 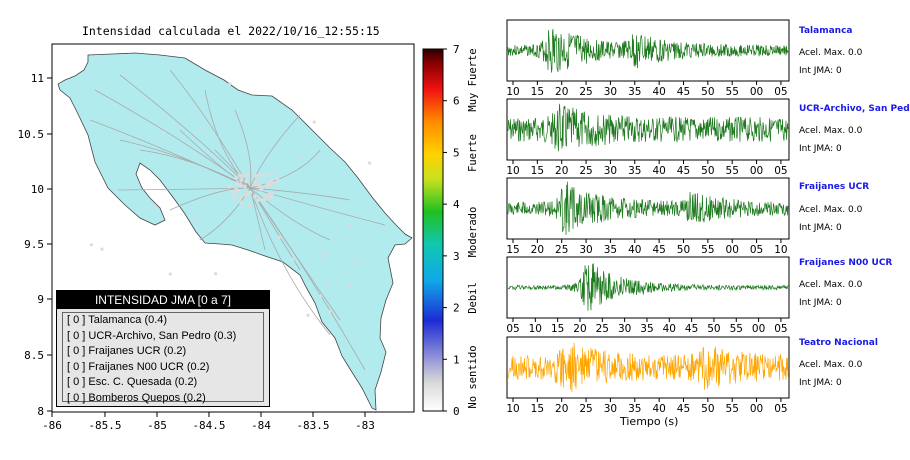 I want to click on station-name: Talamanca, so click(x=826, y=31).